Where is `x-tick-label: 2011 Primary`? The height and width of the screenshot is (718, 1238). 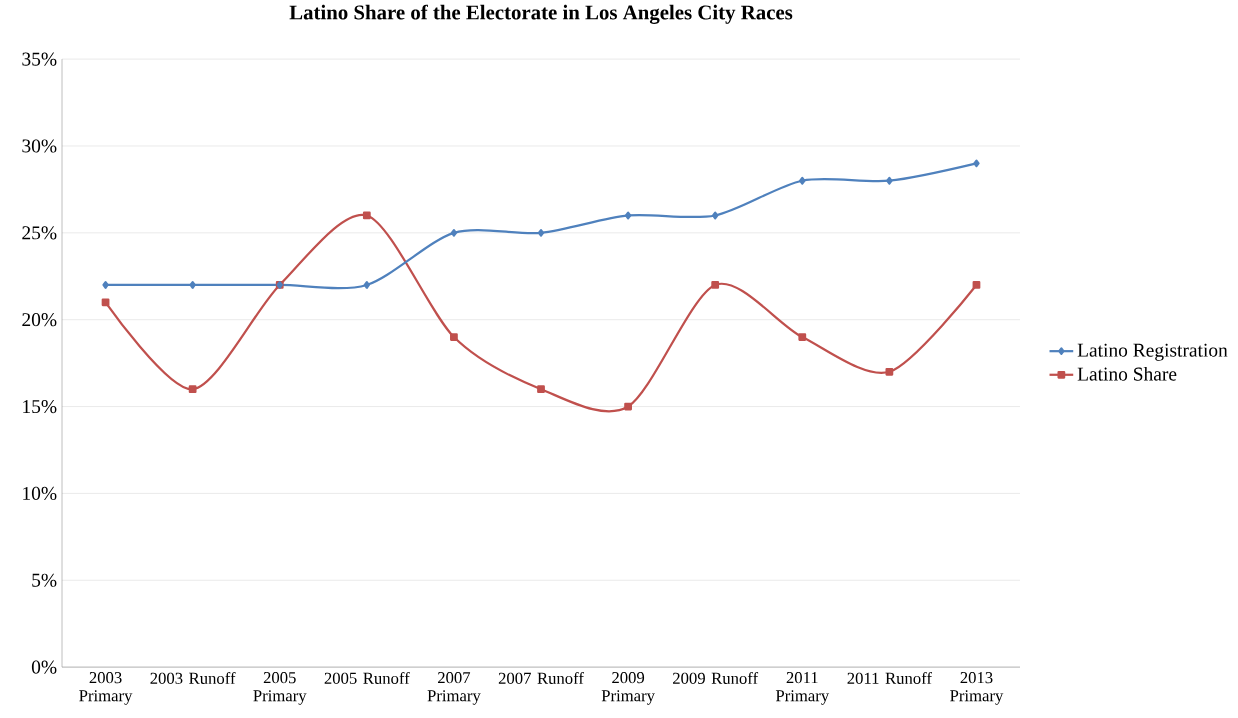 x-tick-label: 2011 Primary is located at coordinates (802, 688).